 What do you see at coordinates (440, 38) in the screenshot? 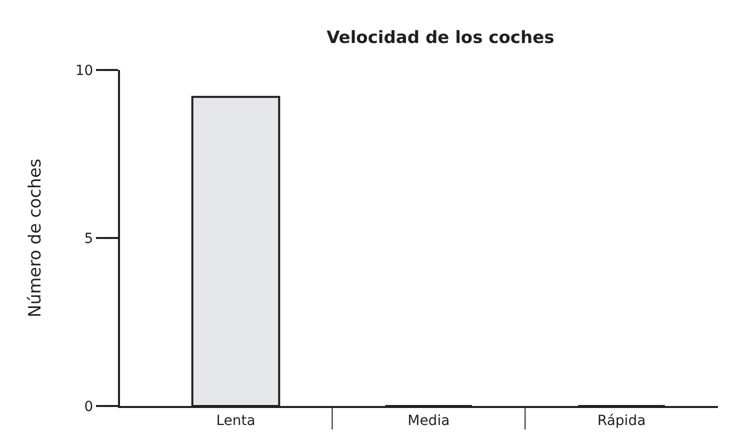
I see `chart-title: Velocidad de los coches` at bounding box center [440, 38].